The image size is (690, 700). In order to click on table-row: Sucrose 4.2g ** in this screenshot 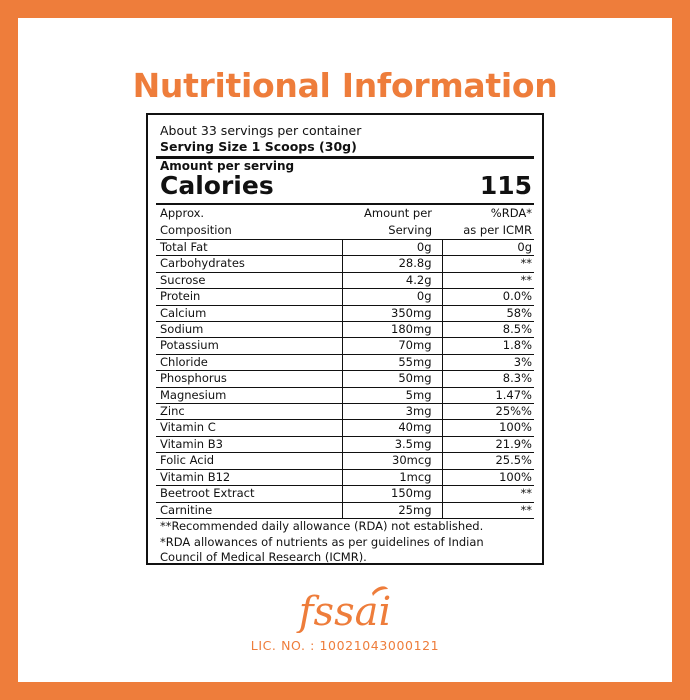, I will do `click(345, 281)`.